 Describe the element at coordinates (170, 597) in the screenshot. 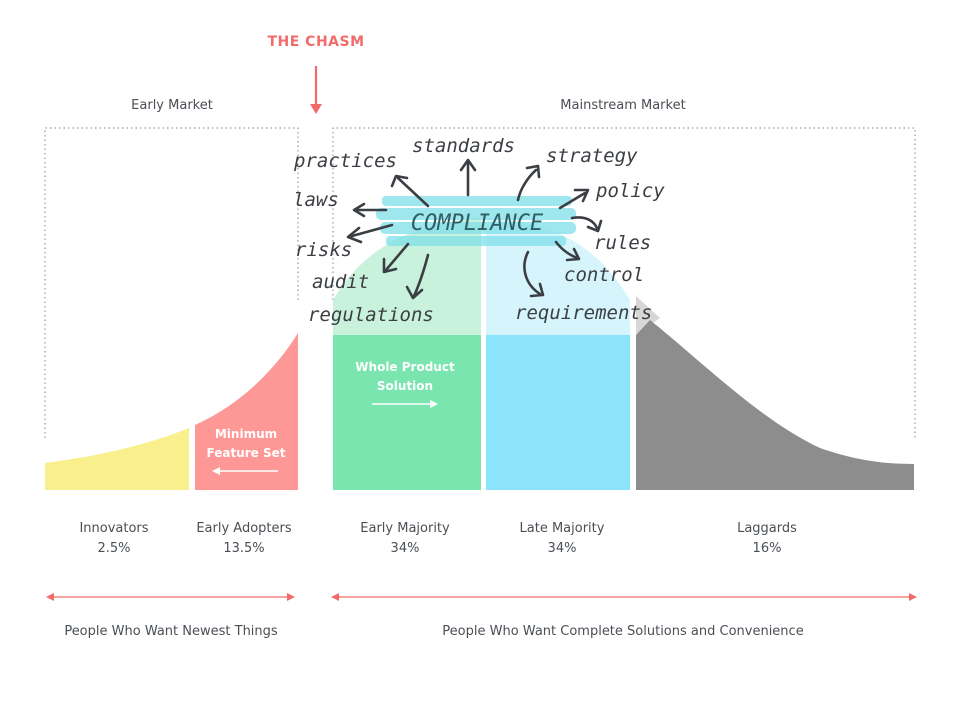

I see `early-range-arrow` at that location.